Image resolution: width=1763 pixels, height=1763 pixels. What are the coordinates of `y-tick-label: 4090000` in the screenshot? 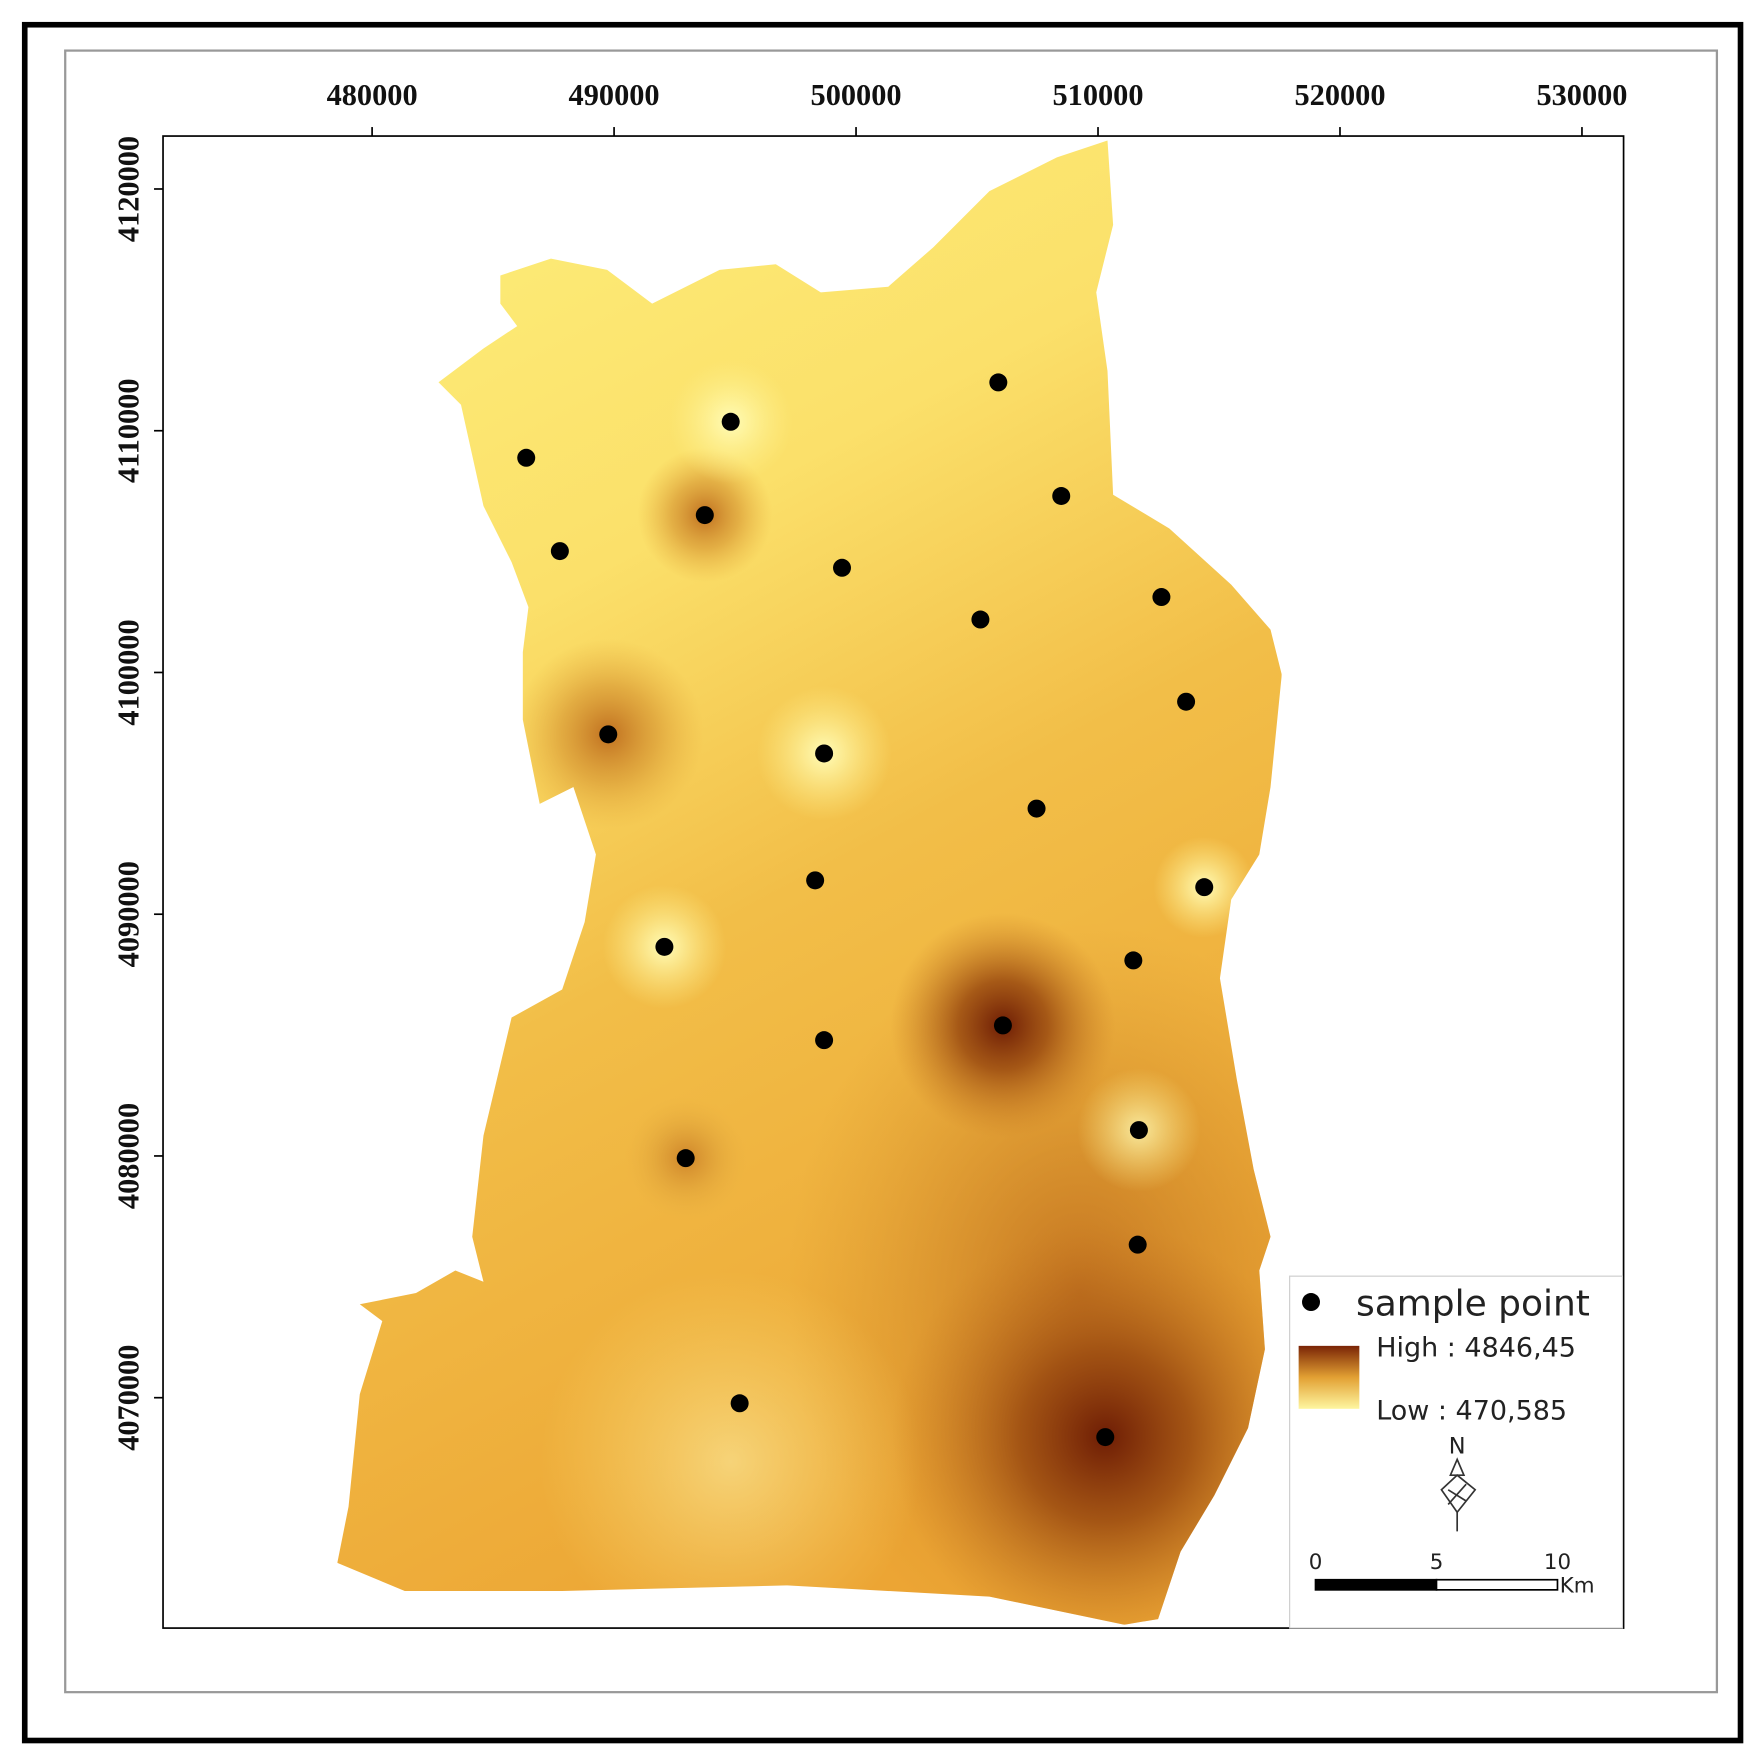 It's located at (129, 914).